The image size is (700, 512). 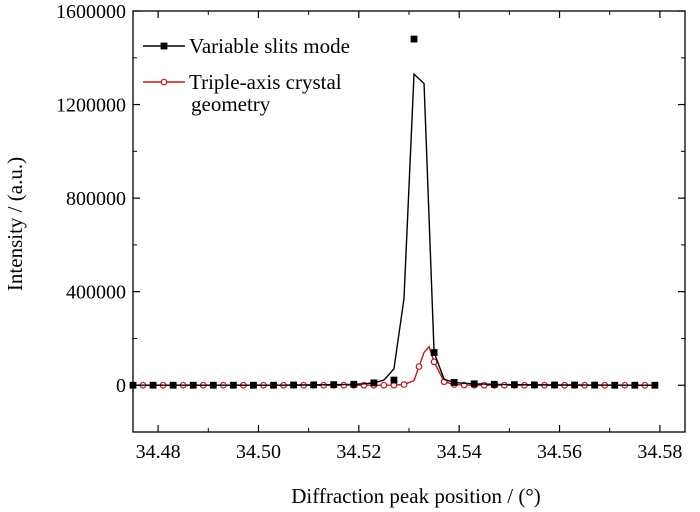 I want to click on x-axis-title: Diffraction peak position / (°), so click(x=415, y=496).